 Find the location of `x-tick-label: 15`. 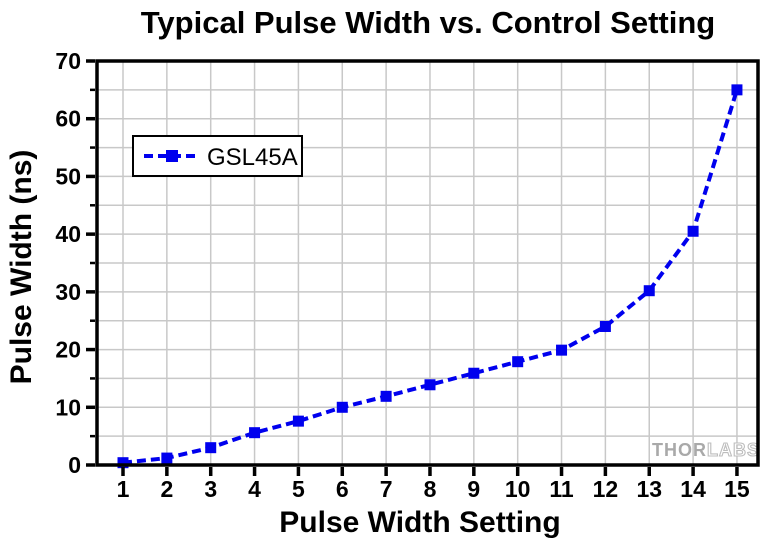

x-tick-label: 15 is located at coordinates (737, 489).